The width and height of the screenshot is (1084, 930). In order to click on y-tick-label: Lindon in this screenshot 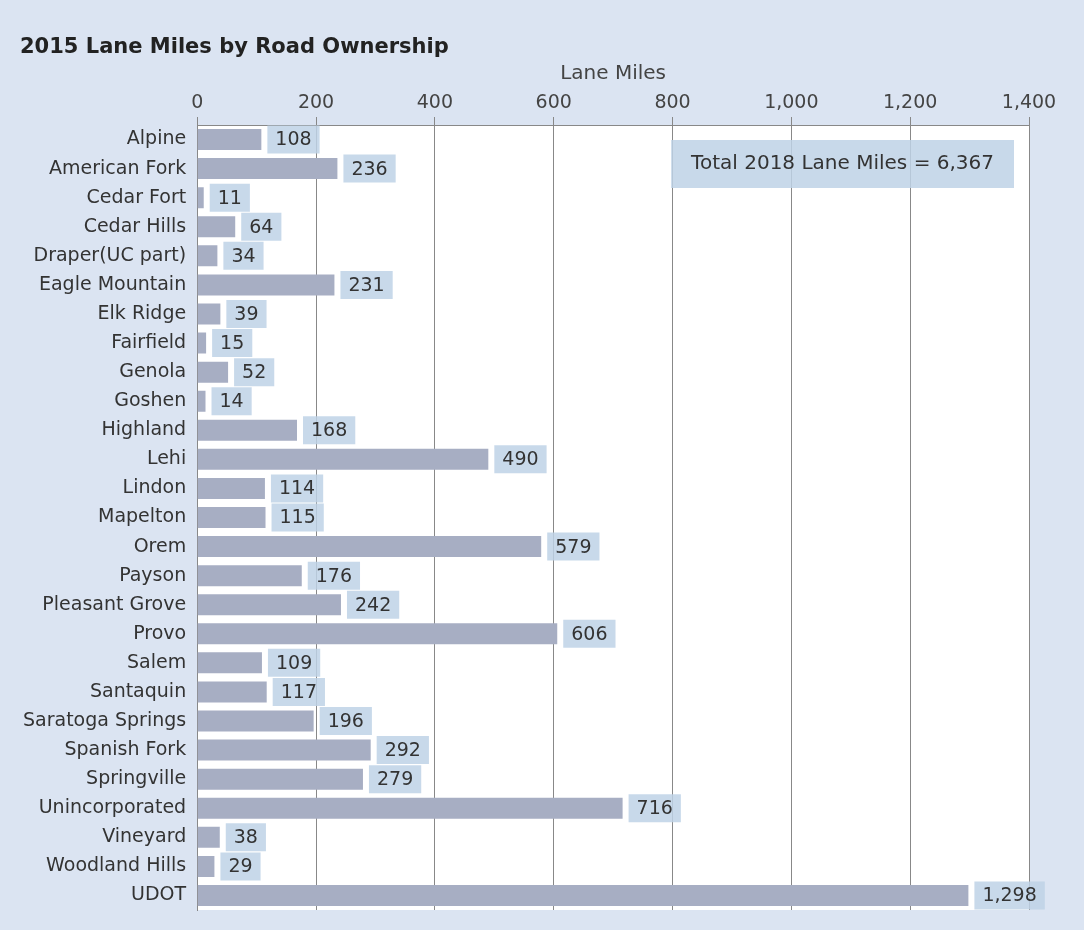, I will do `click(154, 486)`.